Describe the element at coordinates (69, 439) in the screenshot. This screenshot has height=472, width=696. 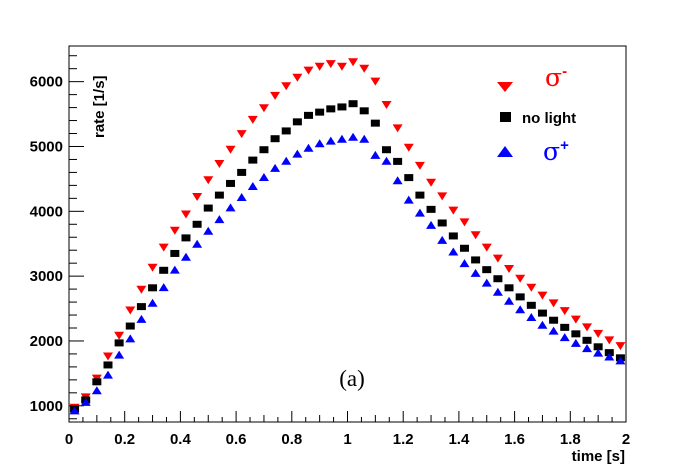
I see `x-tick-label: 0` at that location.